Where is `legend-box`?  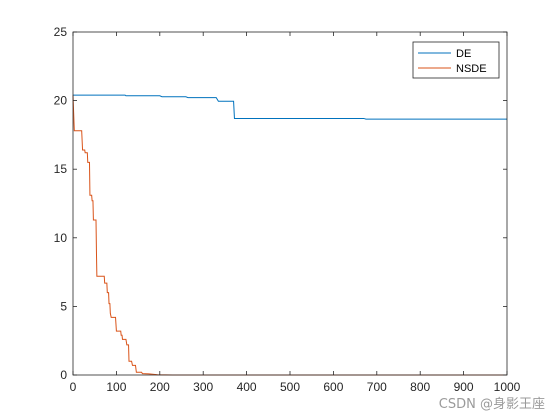 legend-box is located at coordinates (456, 60).